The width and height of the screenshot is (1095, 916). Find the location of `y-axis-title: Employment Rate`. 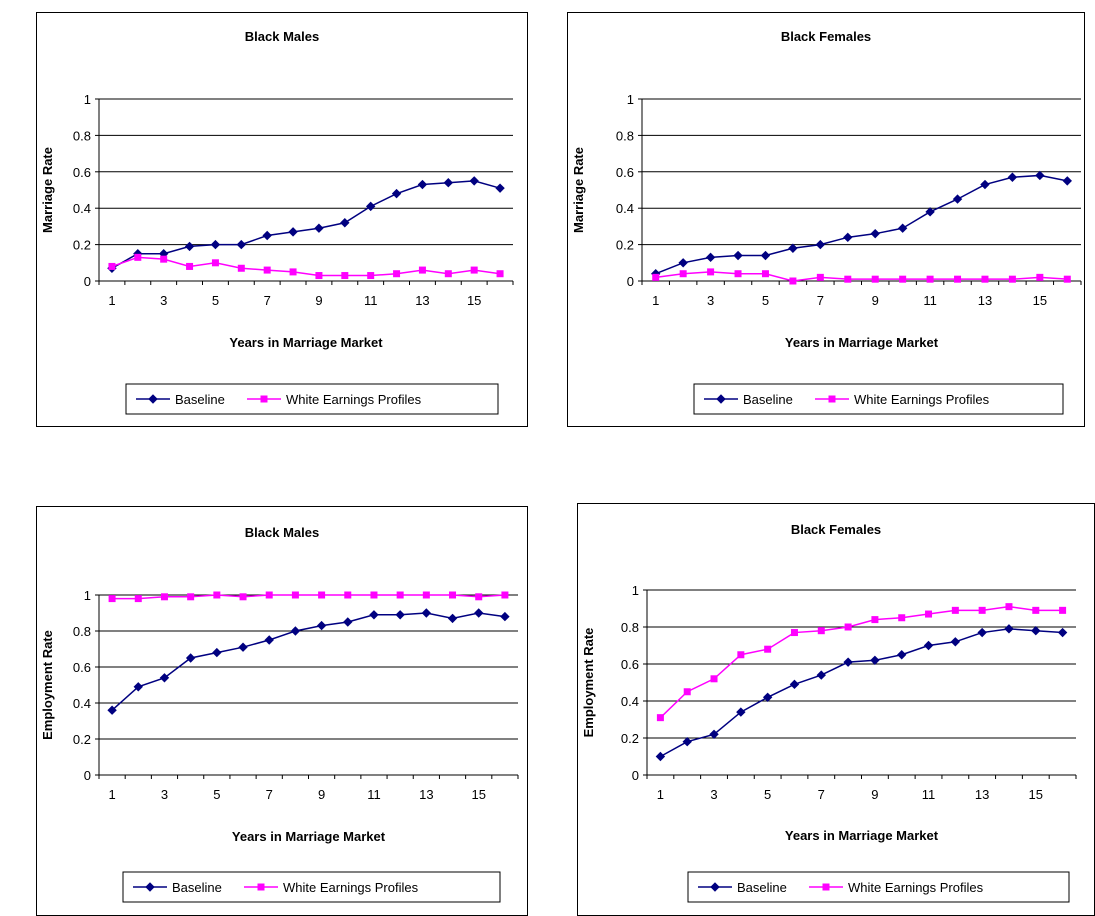

y-axis-title: Employment Rate is located at coordinates (47, 685).